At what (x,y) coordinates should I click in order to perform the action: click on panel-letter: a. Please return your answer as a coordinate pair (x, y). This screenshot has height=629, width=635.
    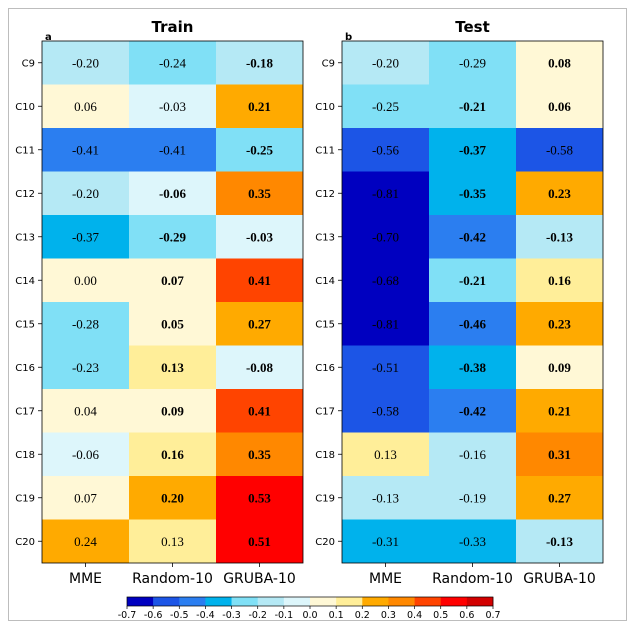
    Looking at the image, I should click on (48, 37).